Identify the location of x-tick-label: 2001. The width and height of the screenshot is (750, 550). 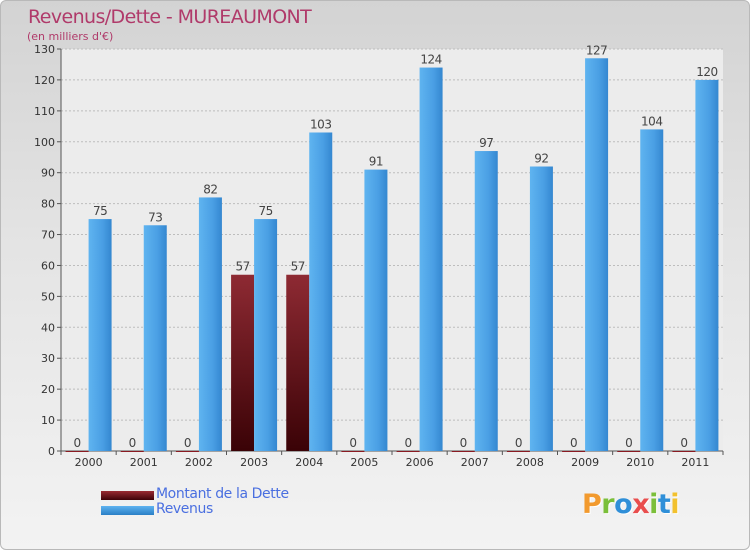
(144, 462).